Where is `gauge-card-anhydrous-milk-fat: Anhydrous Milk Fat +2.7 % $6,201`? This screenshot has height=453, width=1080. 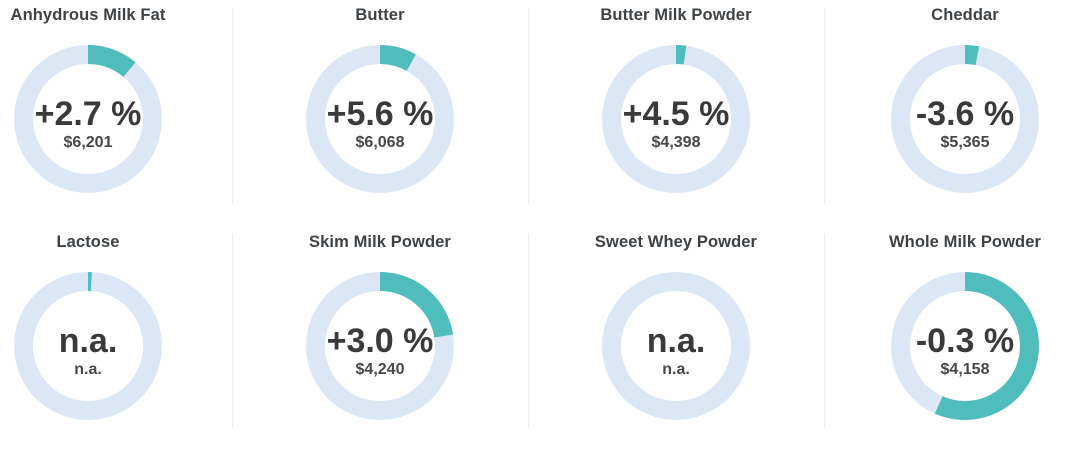 gauge-card-anhydrous-milk-fat: Anhydrous Milk Fat +2.7 % $6,201 is located at coordinates (109, 113).